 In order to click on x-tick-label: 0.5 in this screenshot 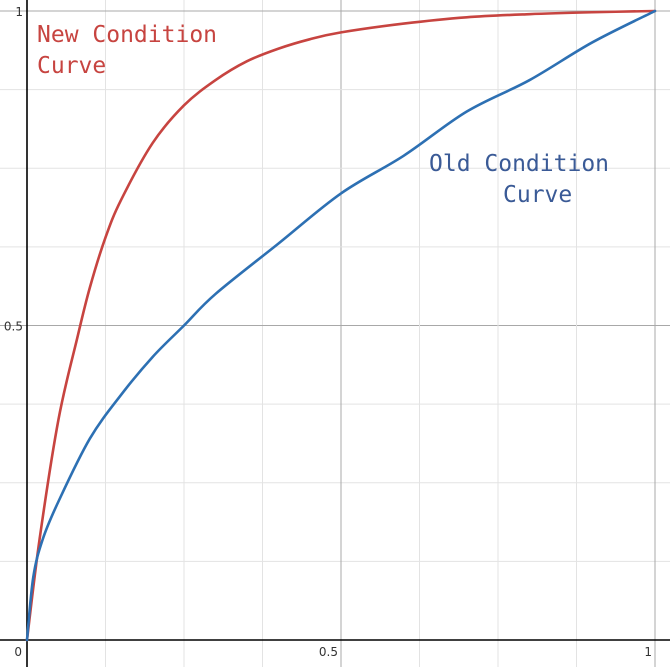, I will do `click(328, 652)`.